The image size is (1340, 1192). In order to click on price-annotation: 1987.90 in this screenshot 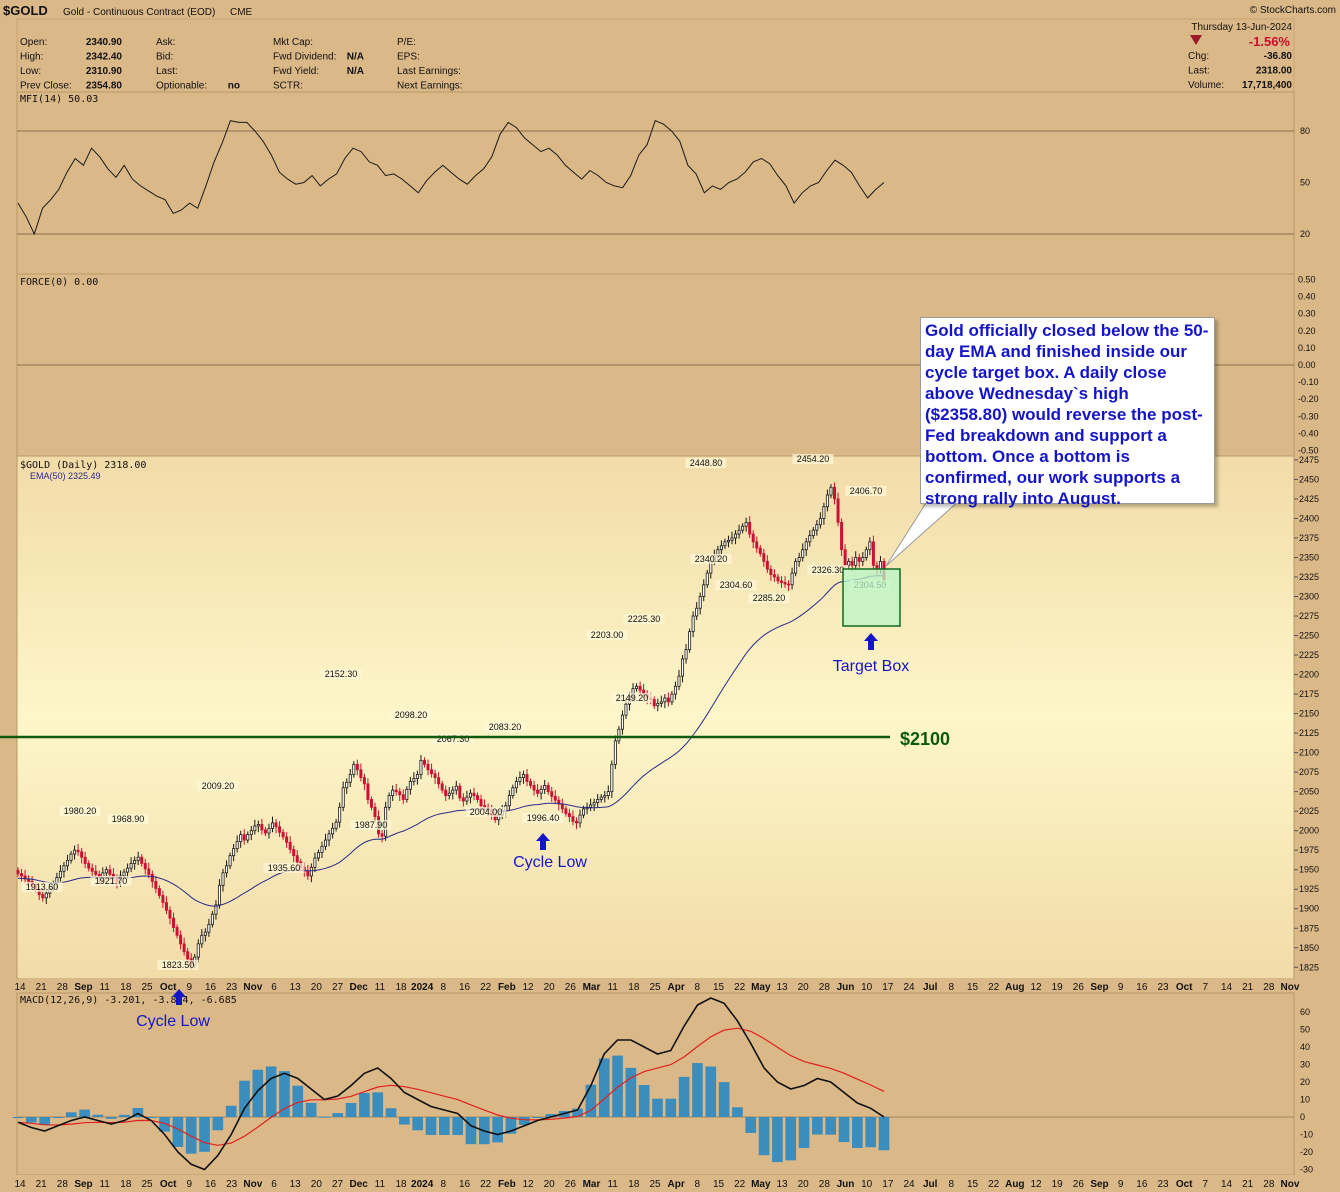, I will do `click(371, 825)`.